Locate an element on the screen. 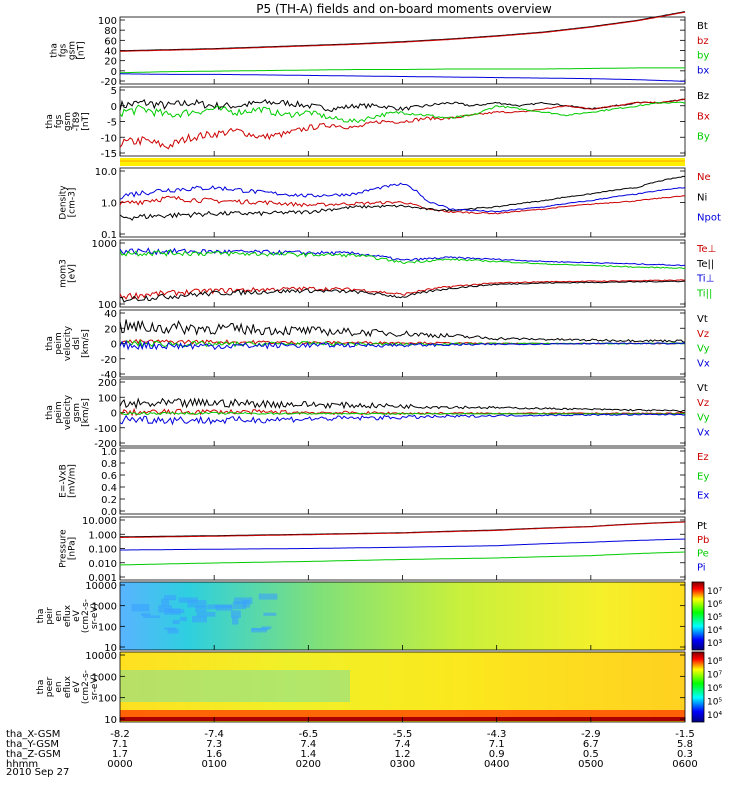 This screenshot has width=750, height=800. series-Bx is located at coordinates (402, 124).